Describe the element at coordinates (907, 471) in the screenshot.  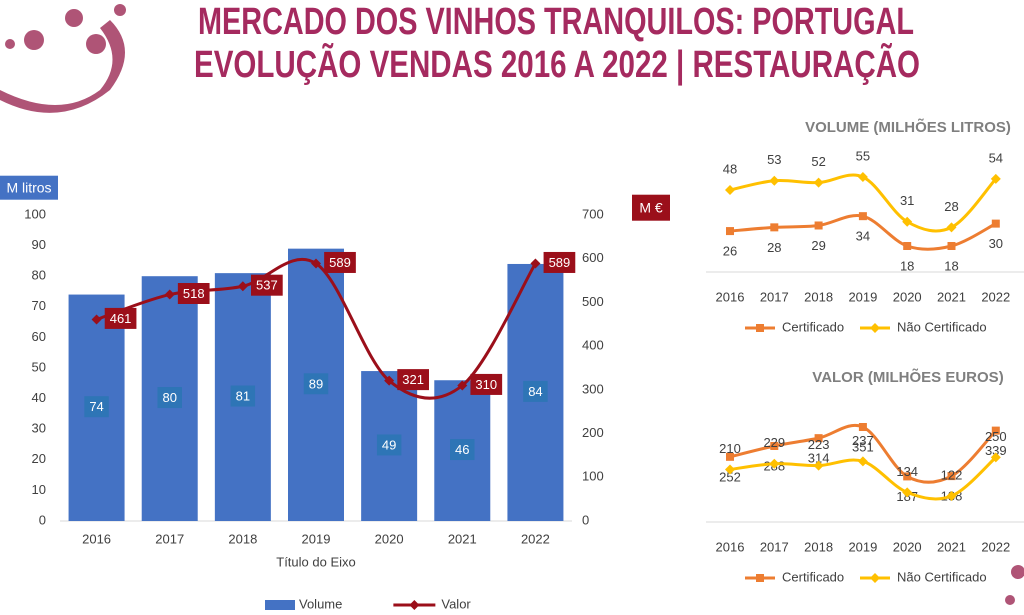
I see `data-label: 134` at that location.